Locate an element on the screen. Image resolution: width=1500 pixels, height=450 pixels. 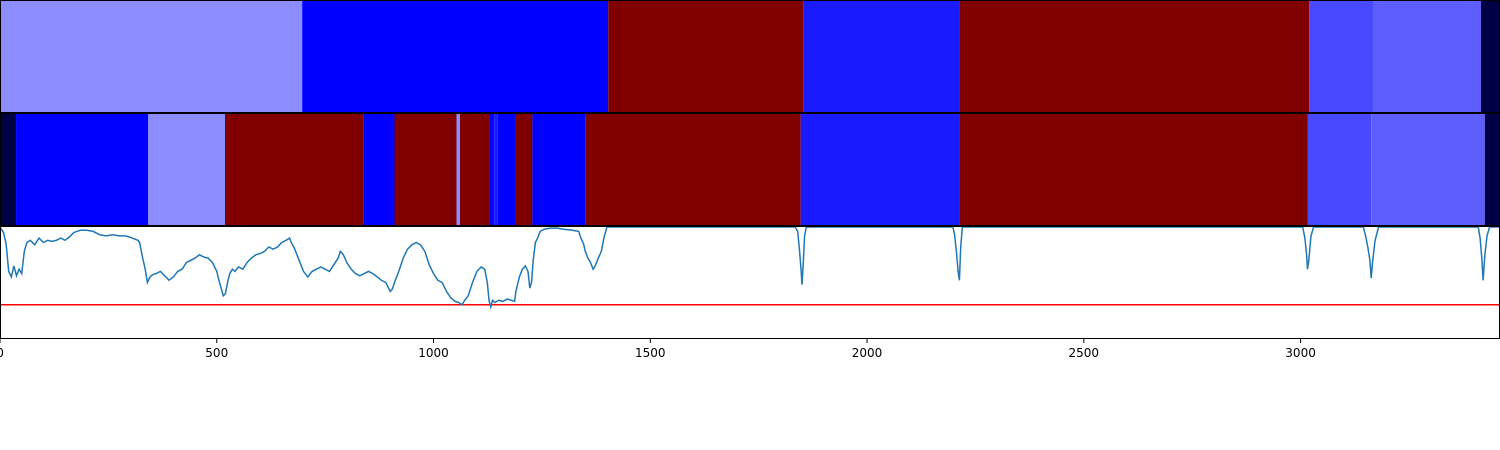
x-axis: 0 500 1000 1500 2000 2500 3000 is located at coordinates (658, 349).